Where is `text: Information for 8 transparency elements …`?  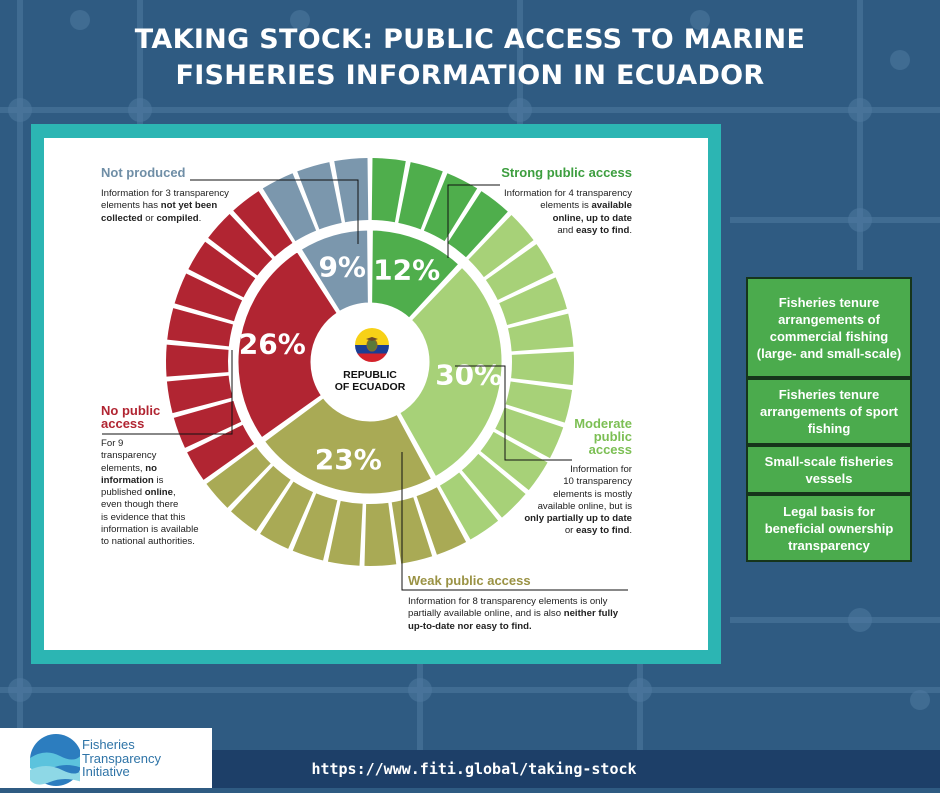 text: Information for 8 transparency elements … is located at coordinates (508, 601).